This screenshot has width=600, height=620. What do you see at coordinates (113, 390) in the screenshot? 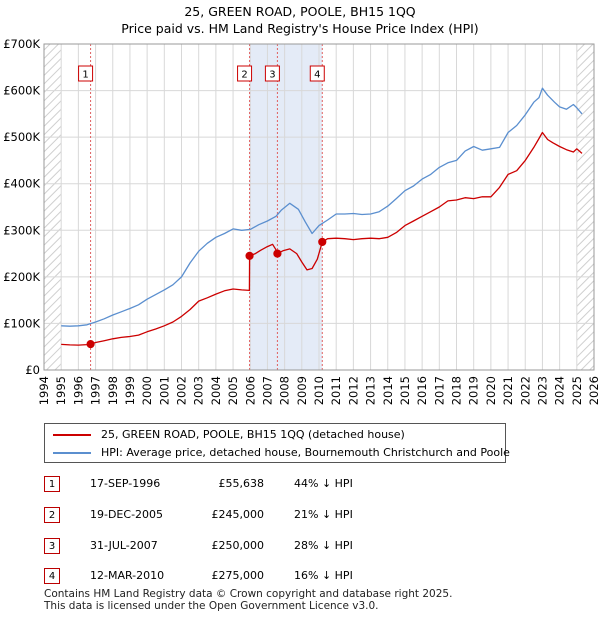
I see `x-tick-label: 1998` at bounding box center [113, 390].